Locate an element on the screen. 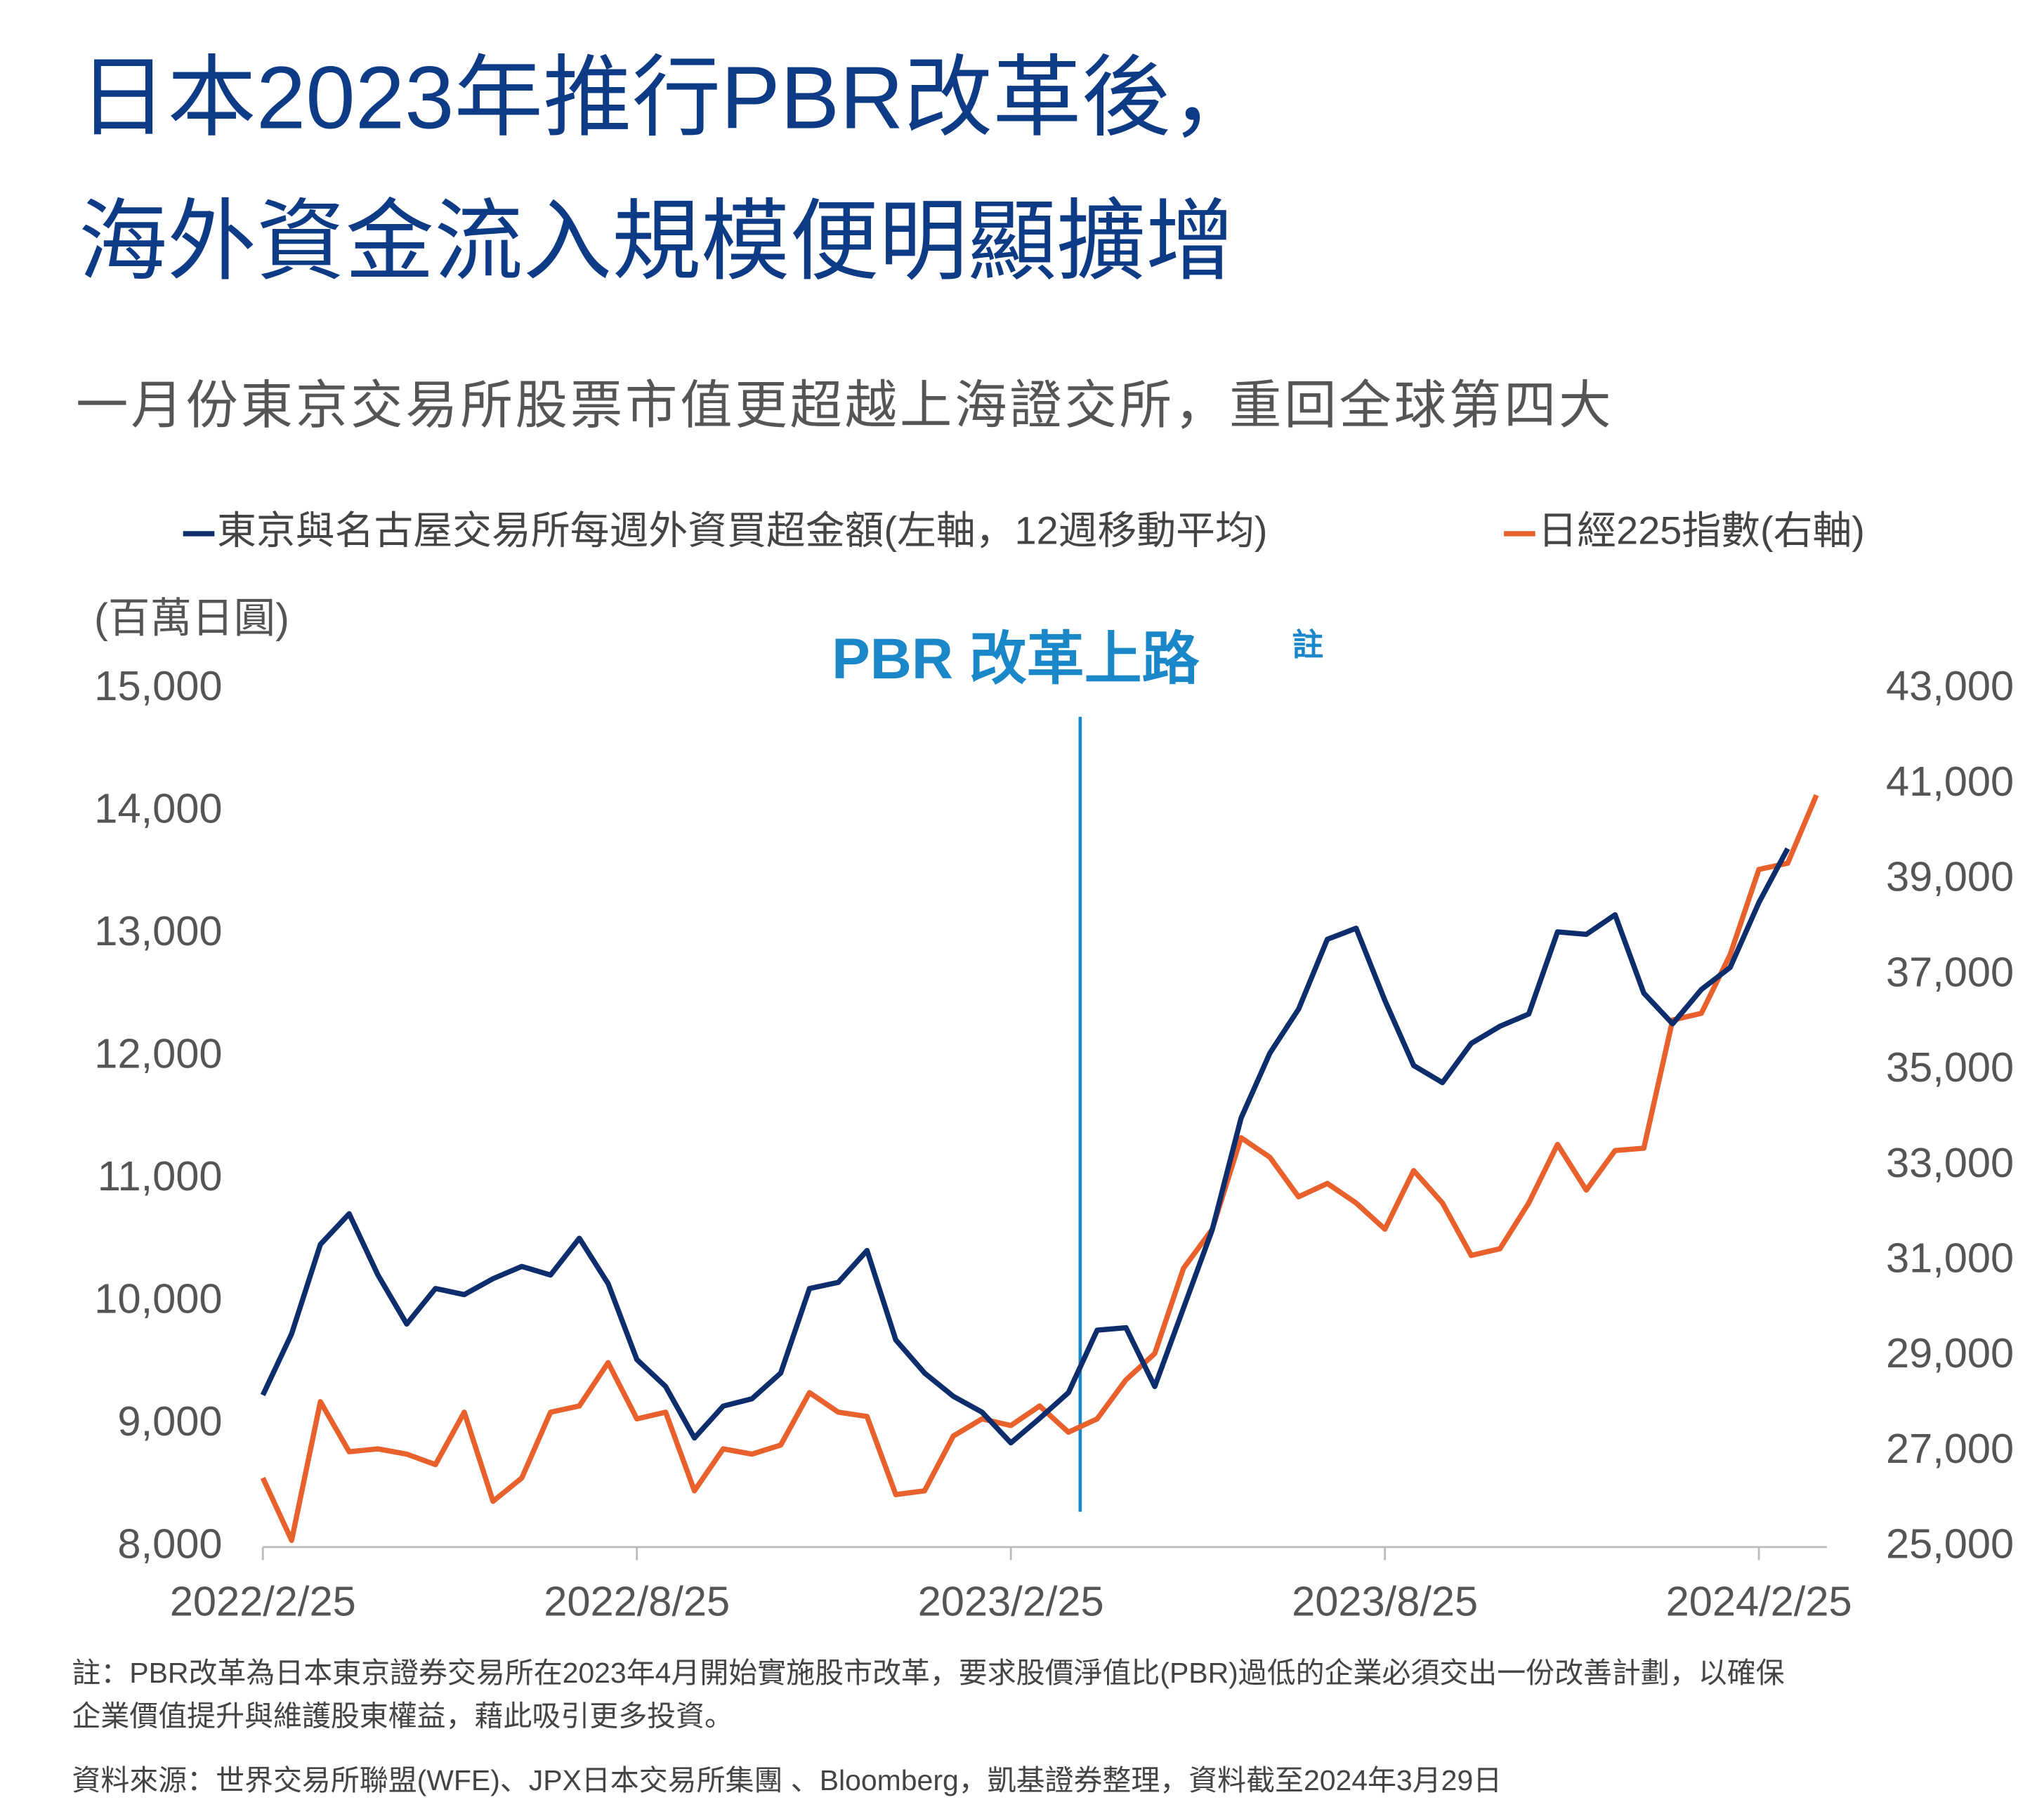  y2-tick-label: 39,000 is located at coordinates (1950, 876).